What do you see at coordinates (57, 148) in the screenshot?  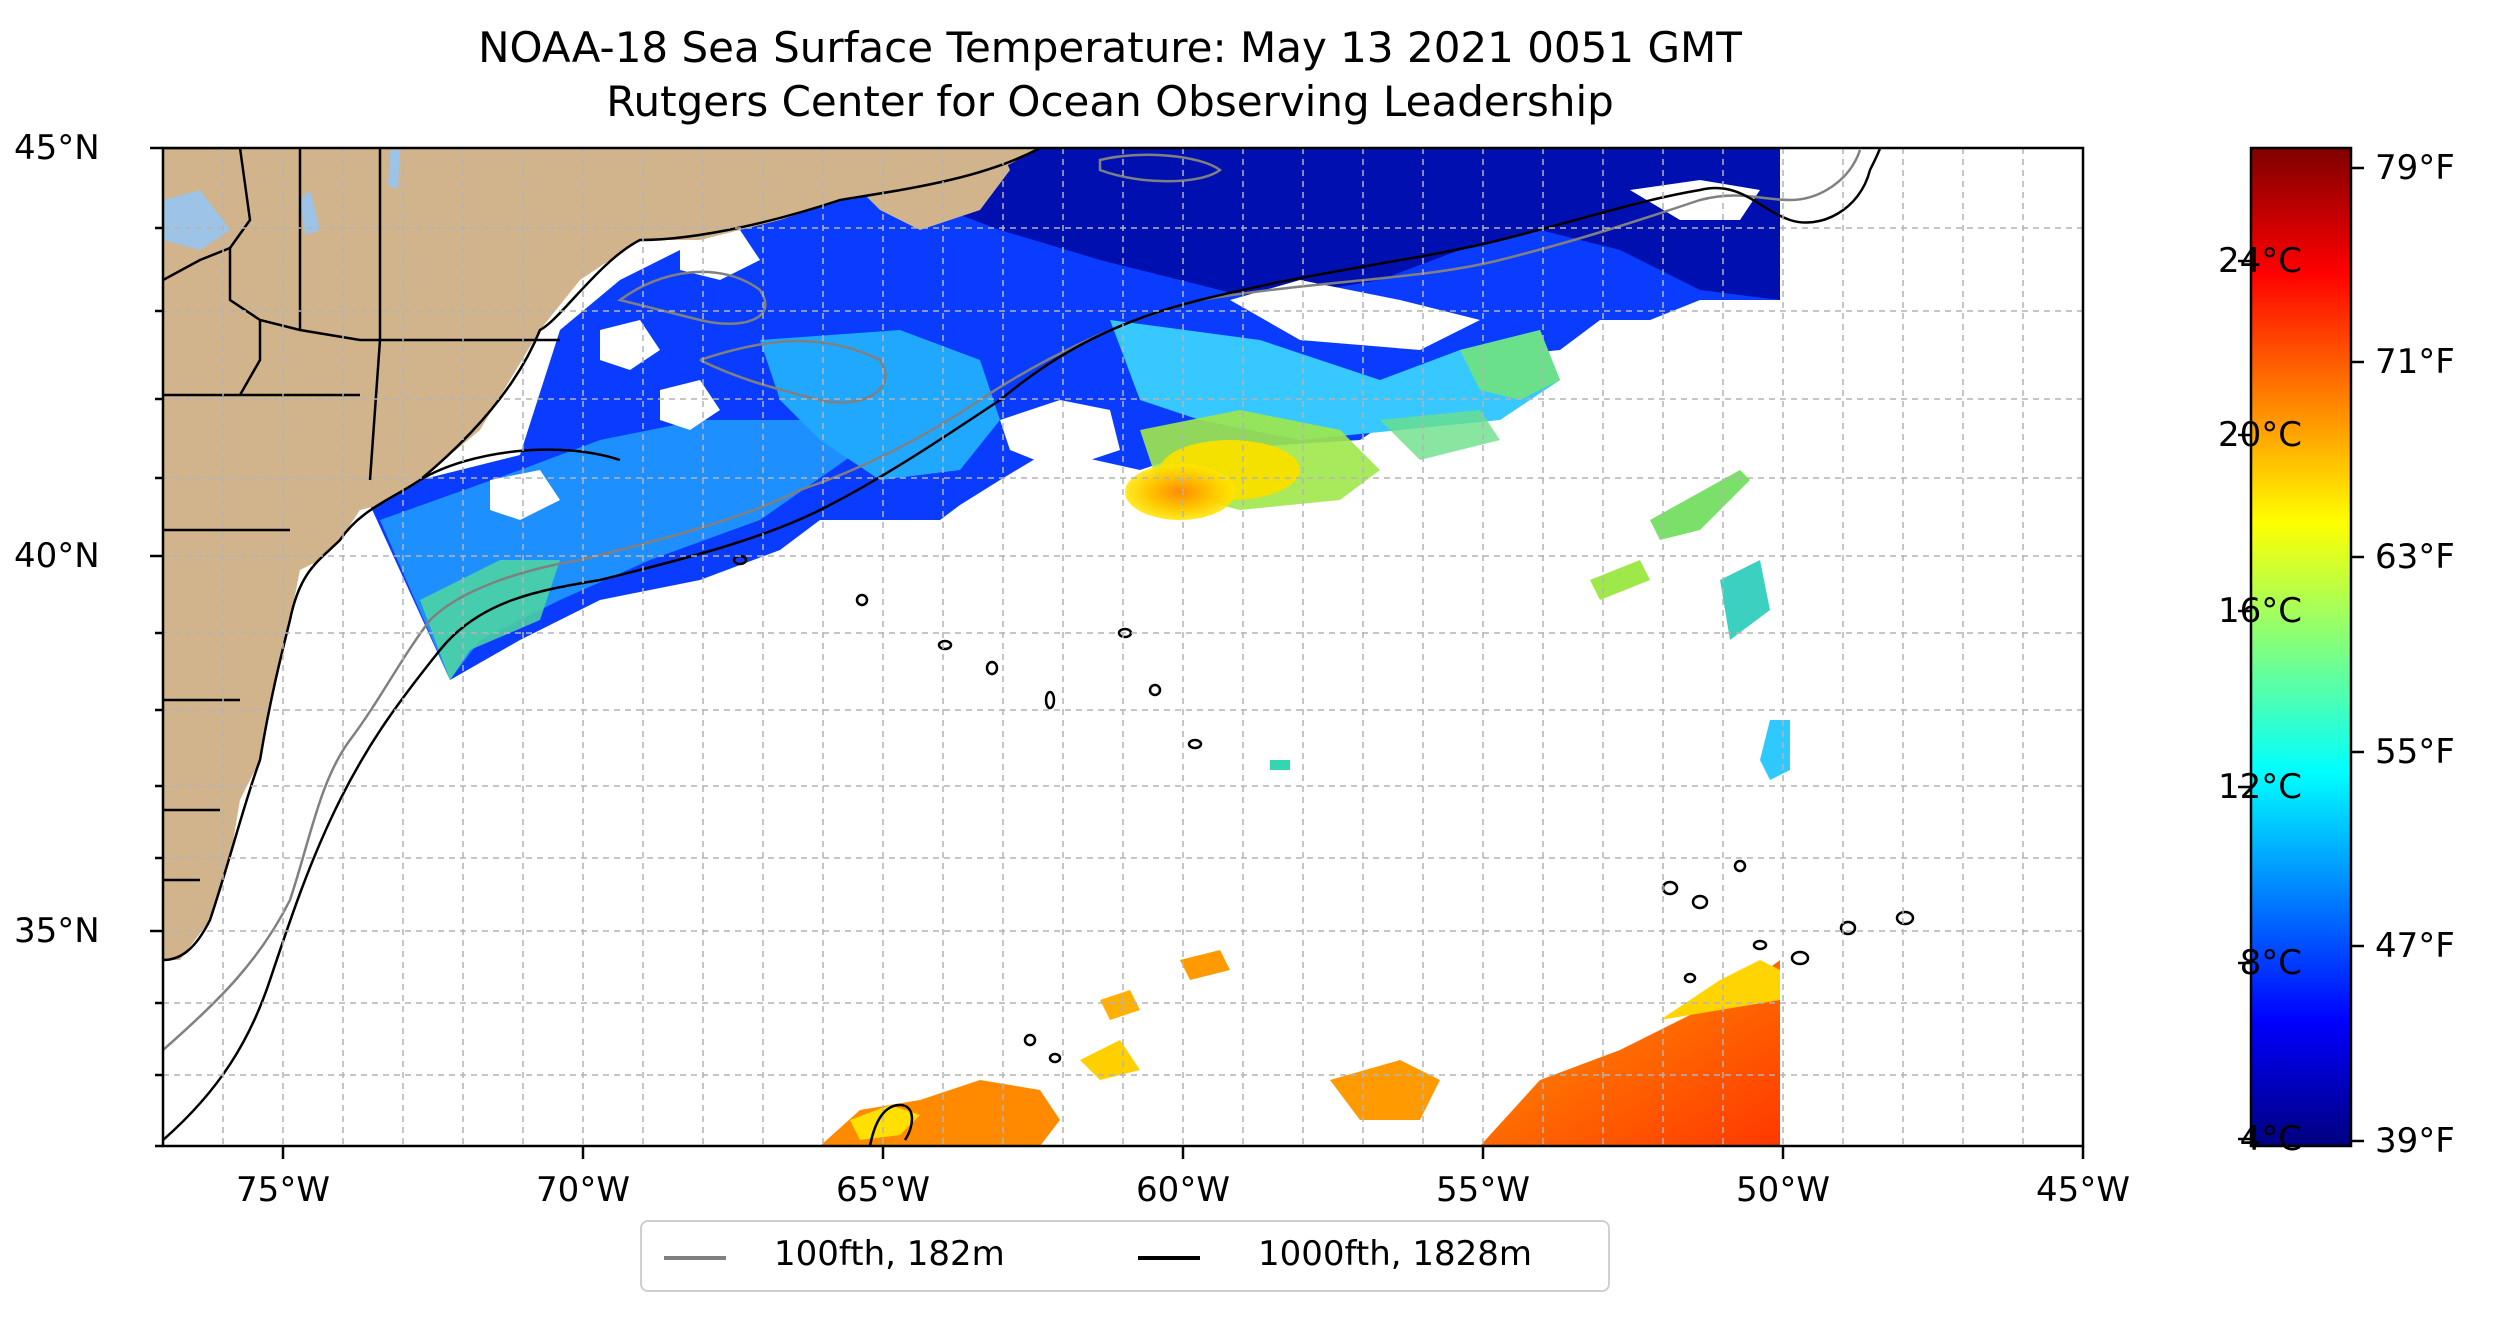 I see `lat-tick-45n: 45°N` at bounding box center [57, 148].